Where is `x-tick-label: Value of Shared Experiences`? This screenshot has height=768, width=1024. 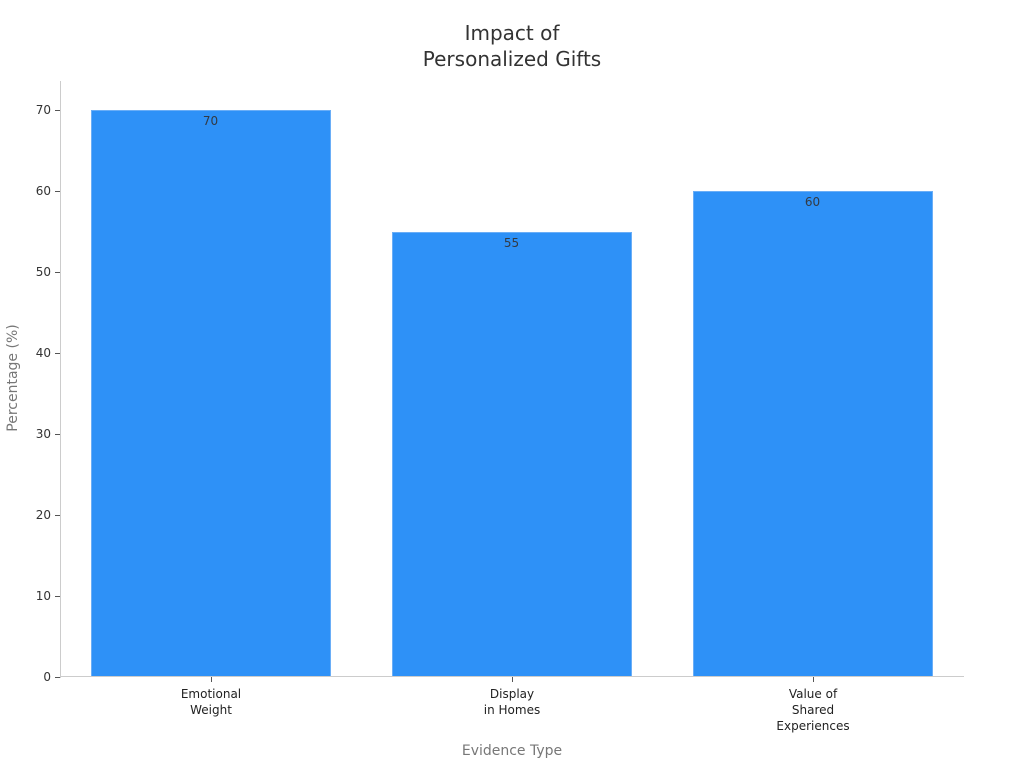
x-tick-label: Value of Shared Experiences is located at coordinates (813, 710).